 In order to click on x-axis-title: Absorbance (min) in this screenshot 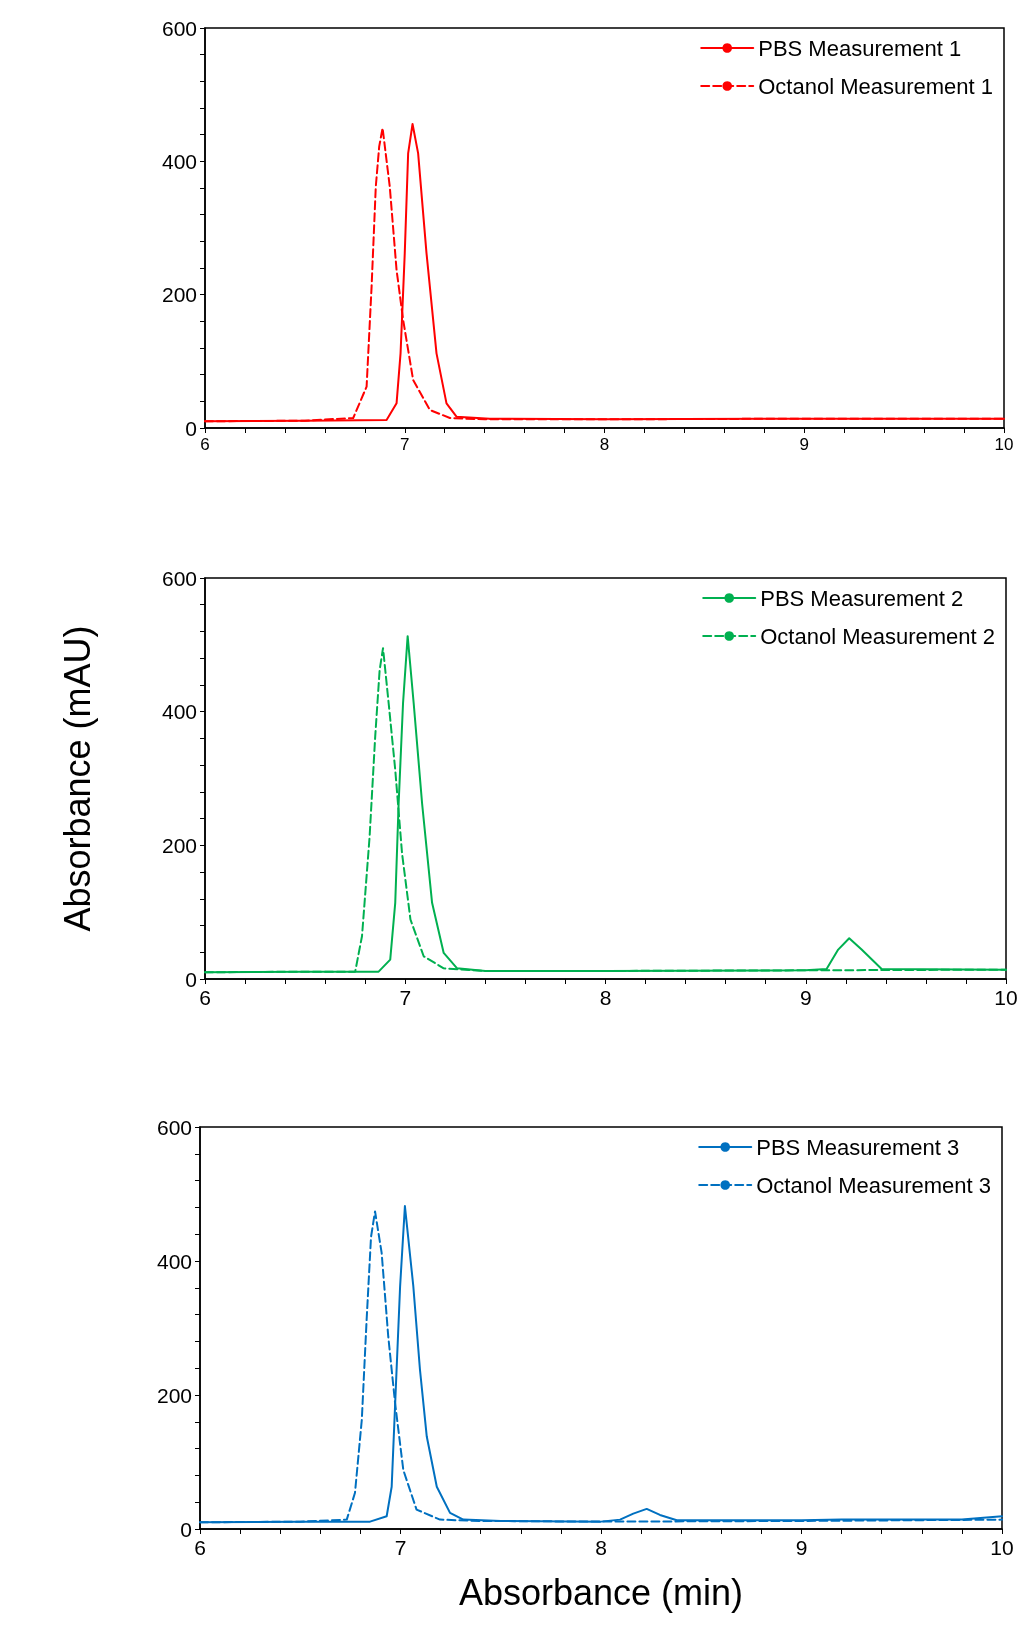, I will do `click(601, 1592)`.